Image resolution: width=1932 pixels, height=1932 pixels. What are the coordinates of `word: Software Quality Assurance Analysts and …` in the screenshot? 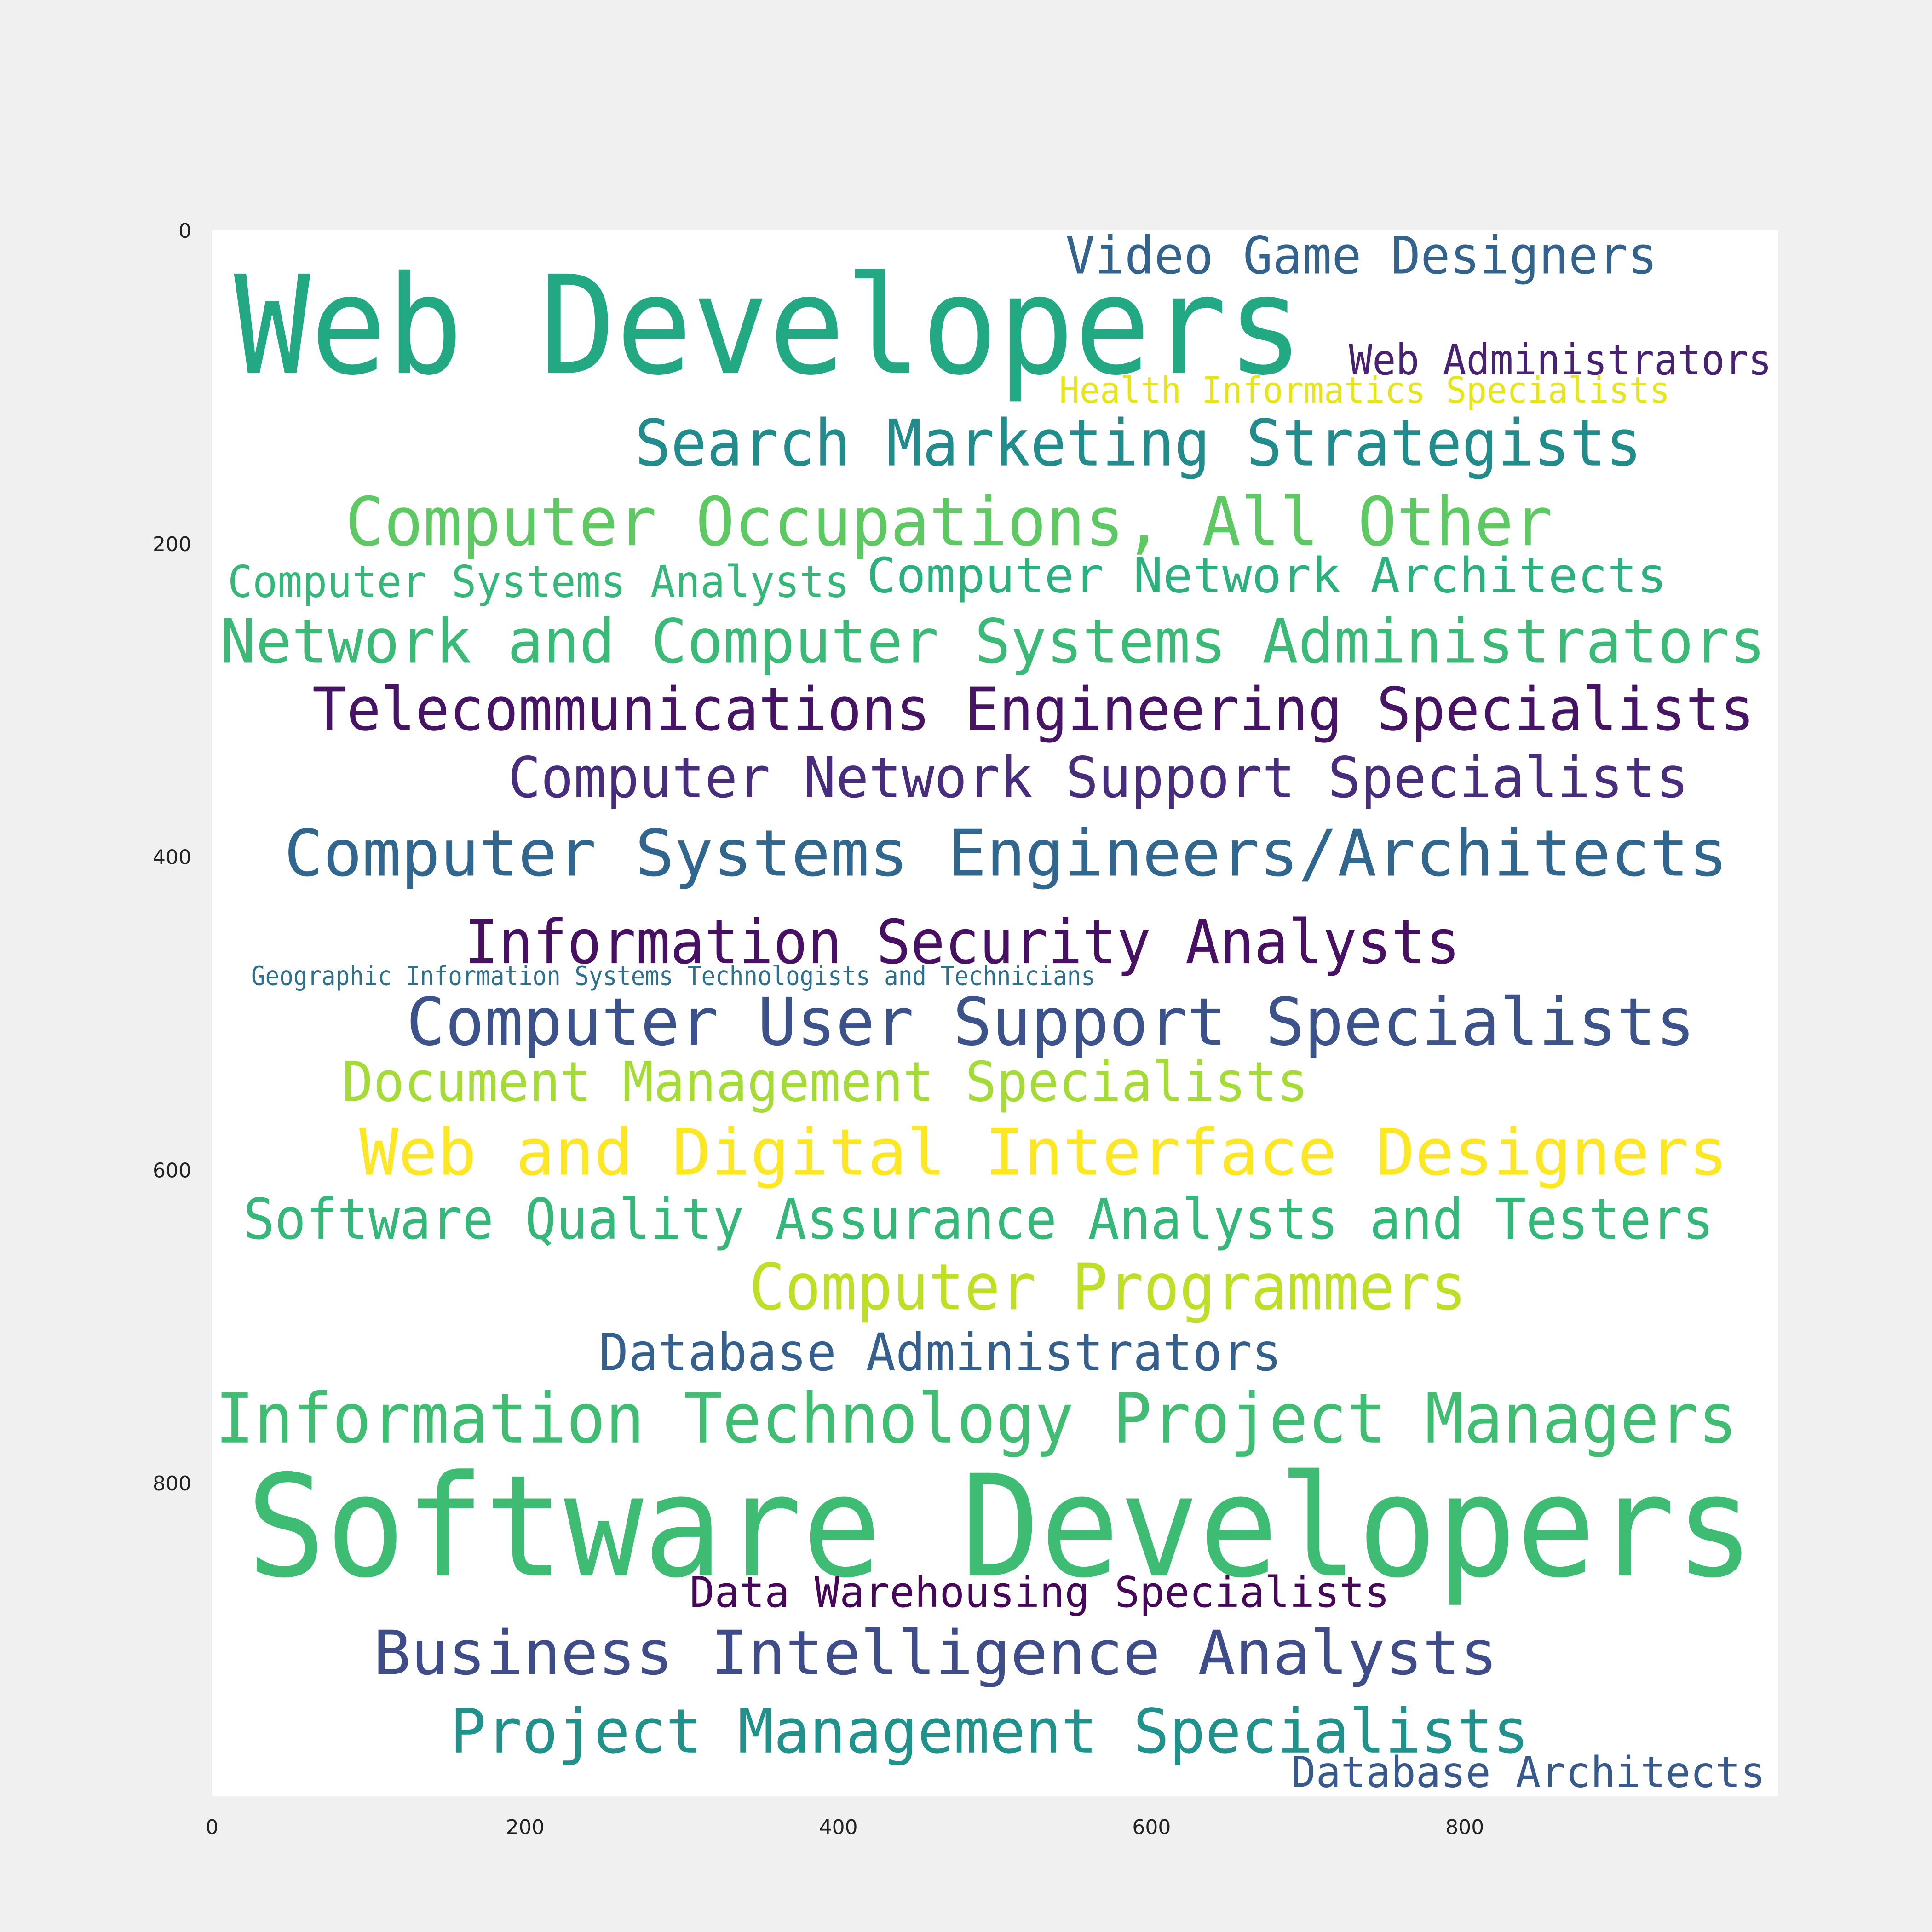 It's located at (978, 1219).